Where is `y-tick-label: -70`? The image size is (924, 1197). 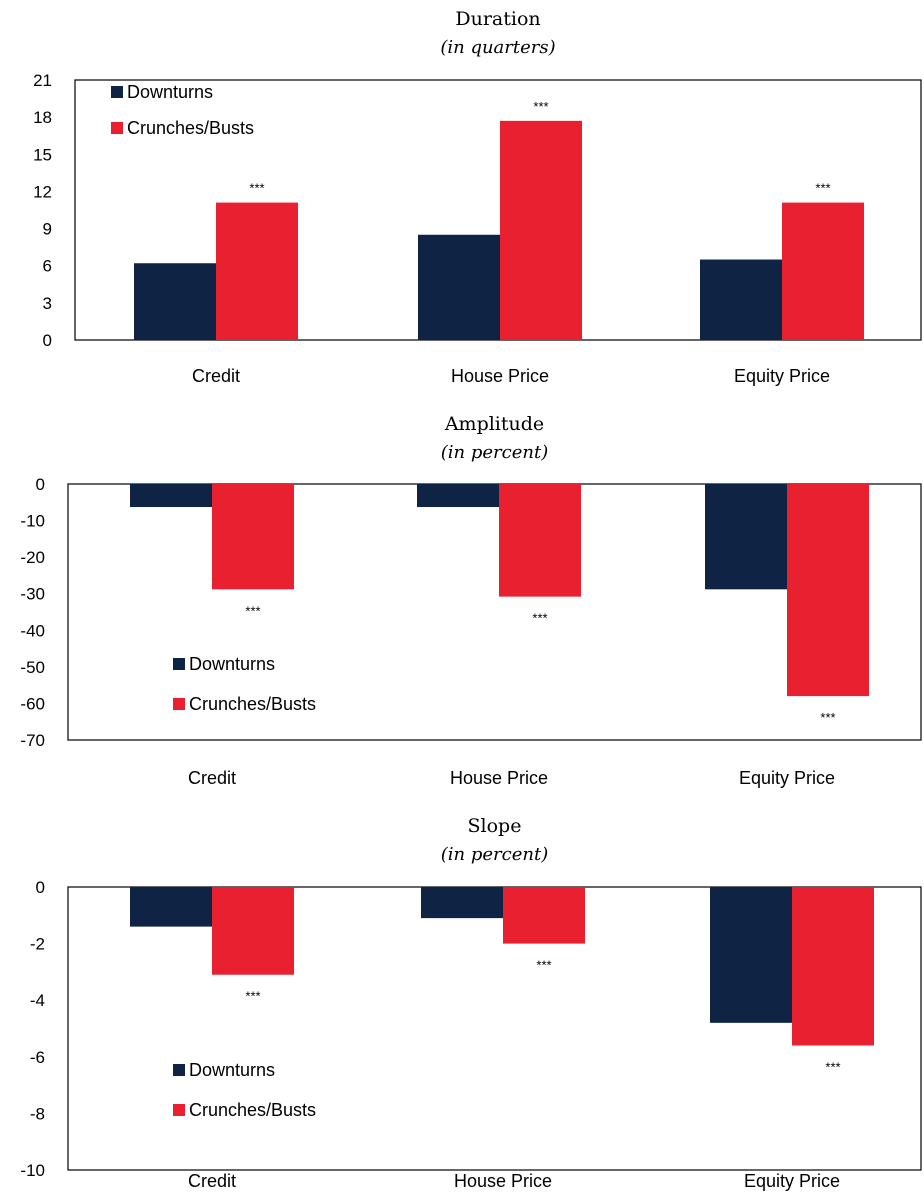
y-tick-label: -70 is located at coordinates (32, 740).